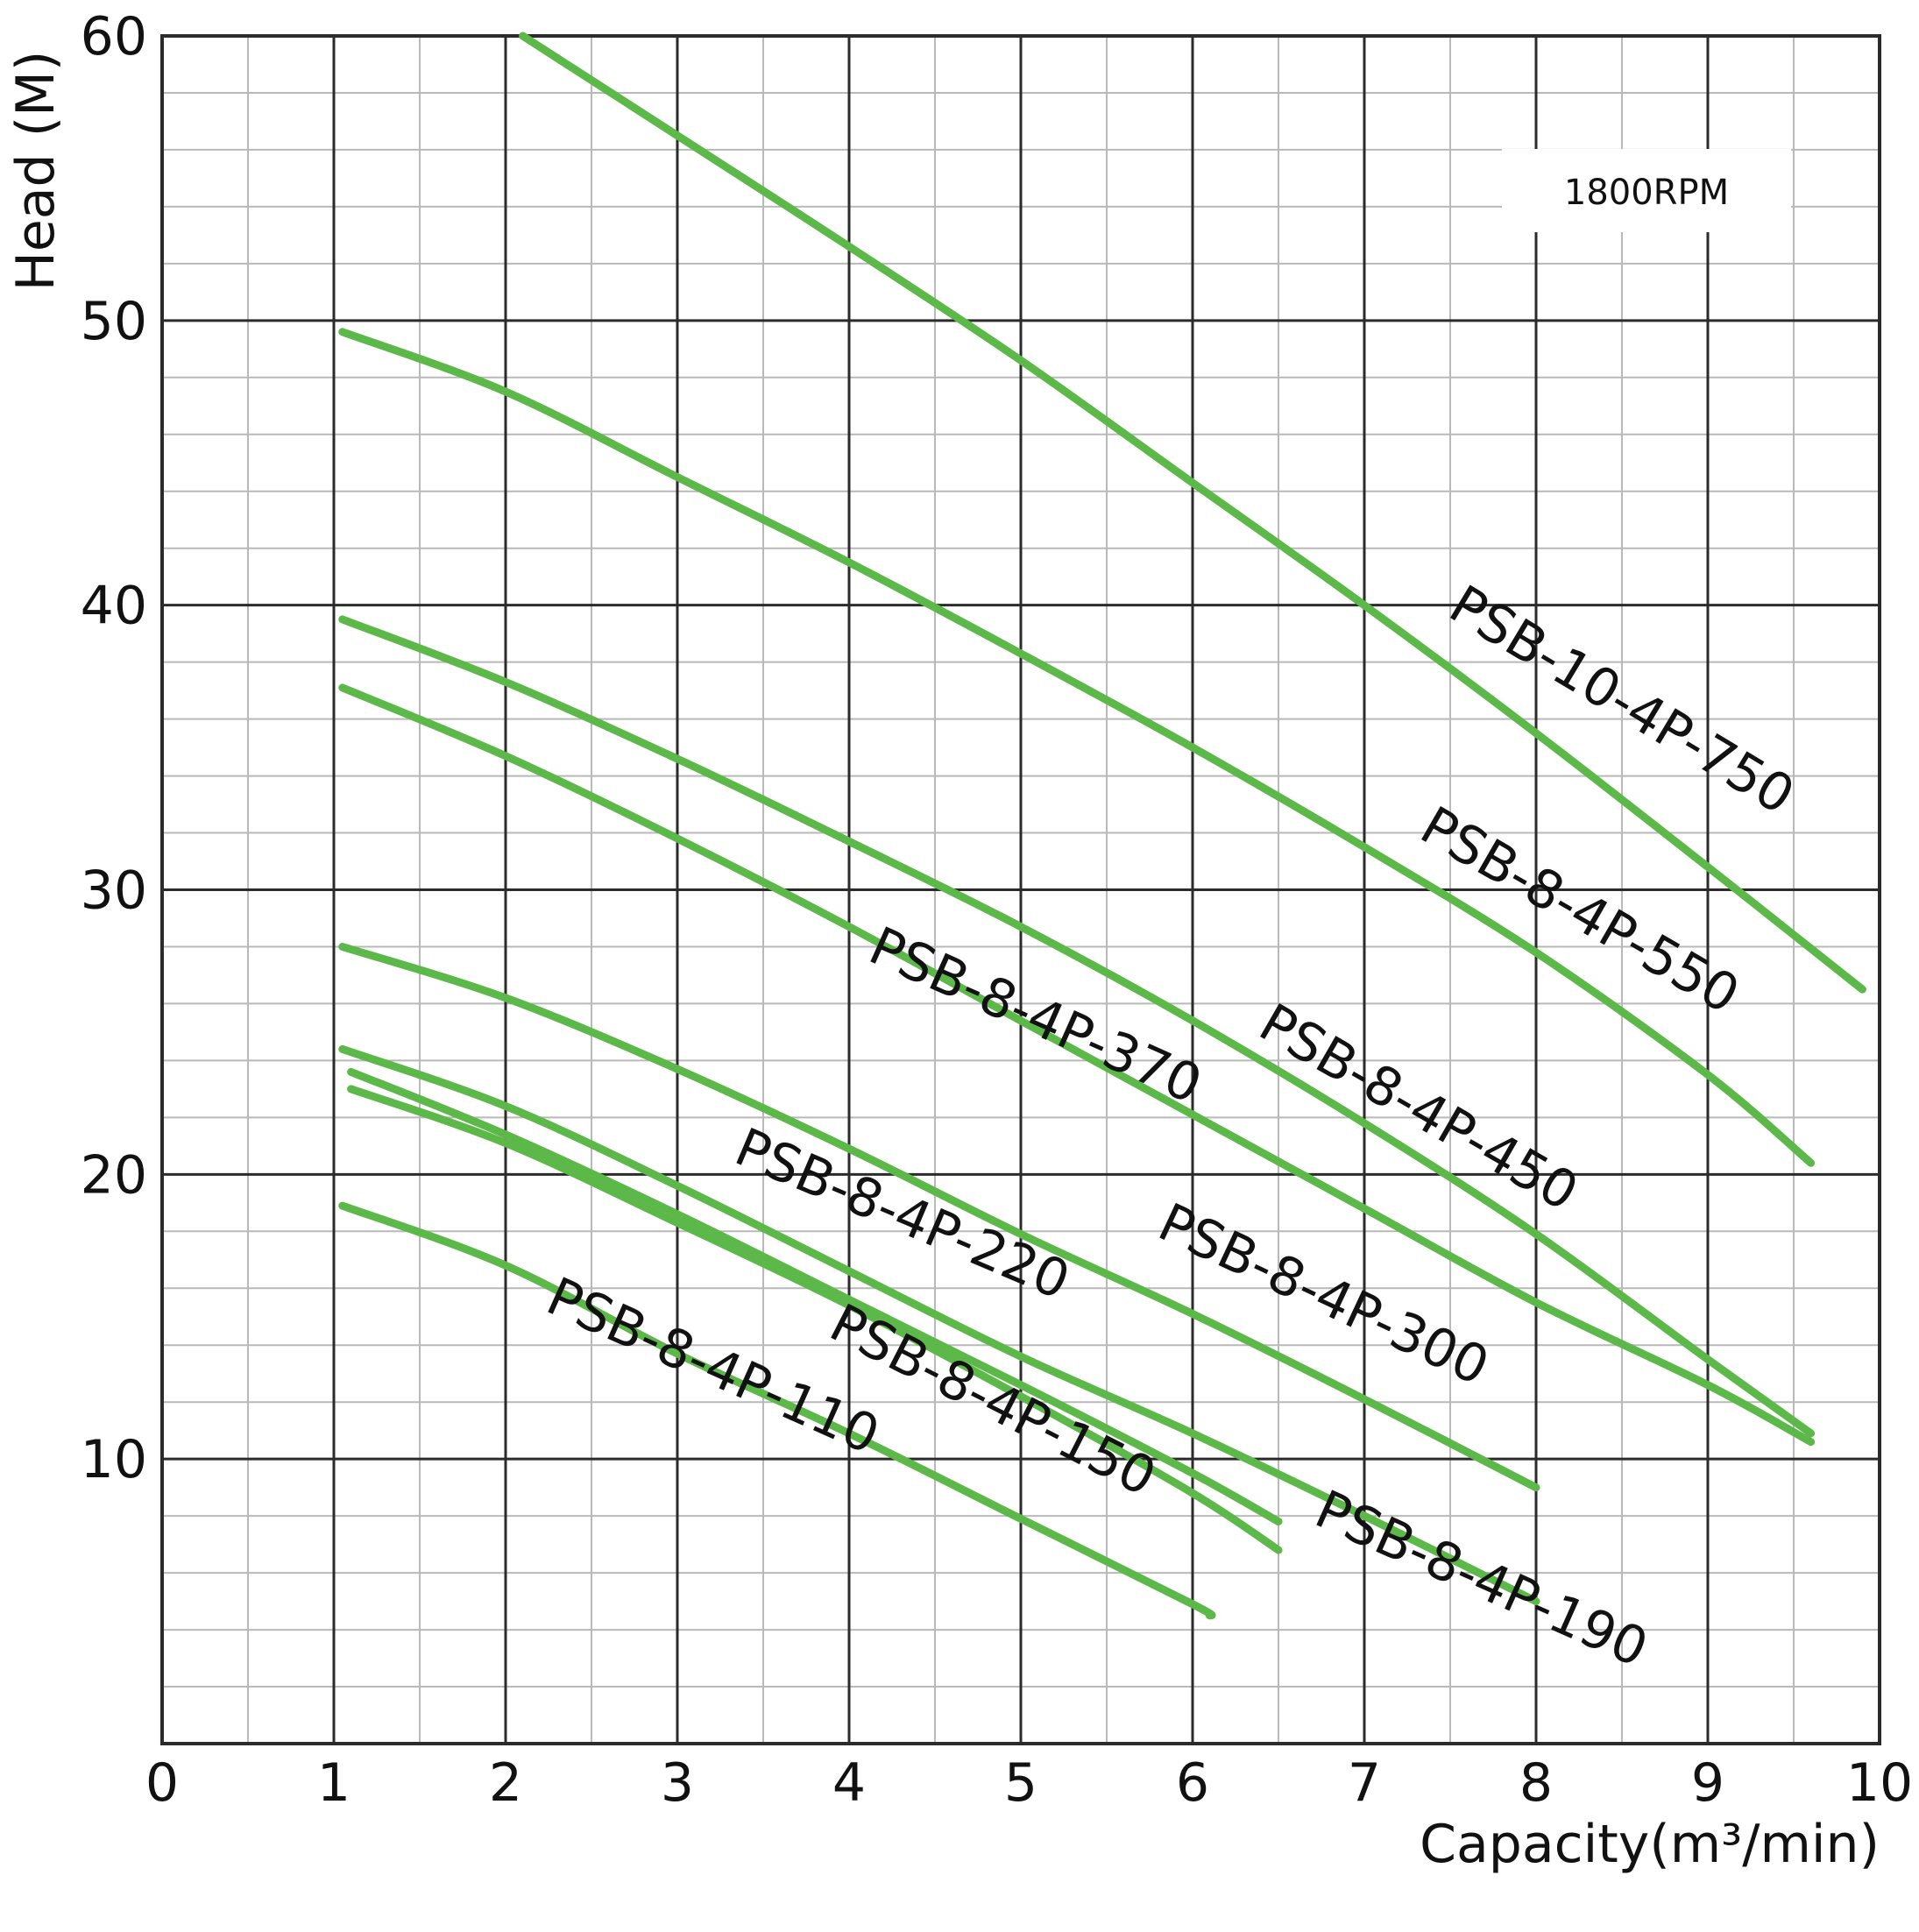 The height and width of the screenshot is (1932, 1919). Describe the element at coordinates (1324, 1295) in the screenshot. I see `series-label-psb-8-4p-300: PSB-8-4P-300` at that location.